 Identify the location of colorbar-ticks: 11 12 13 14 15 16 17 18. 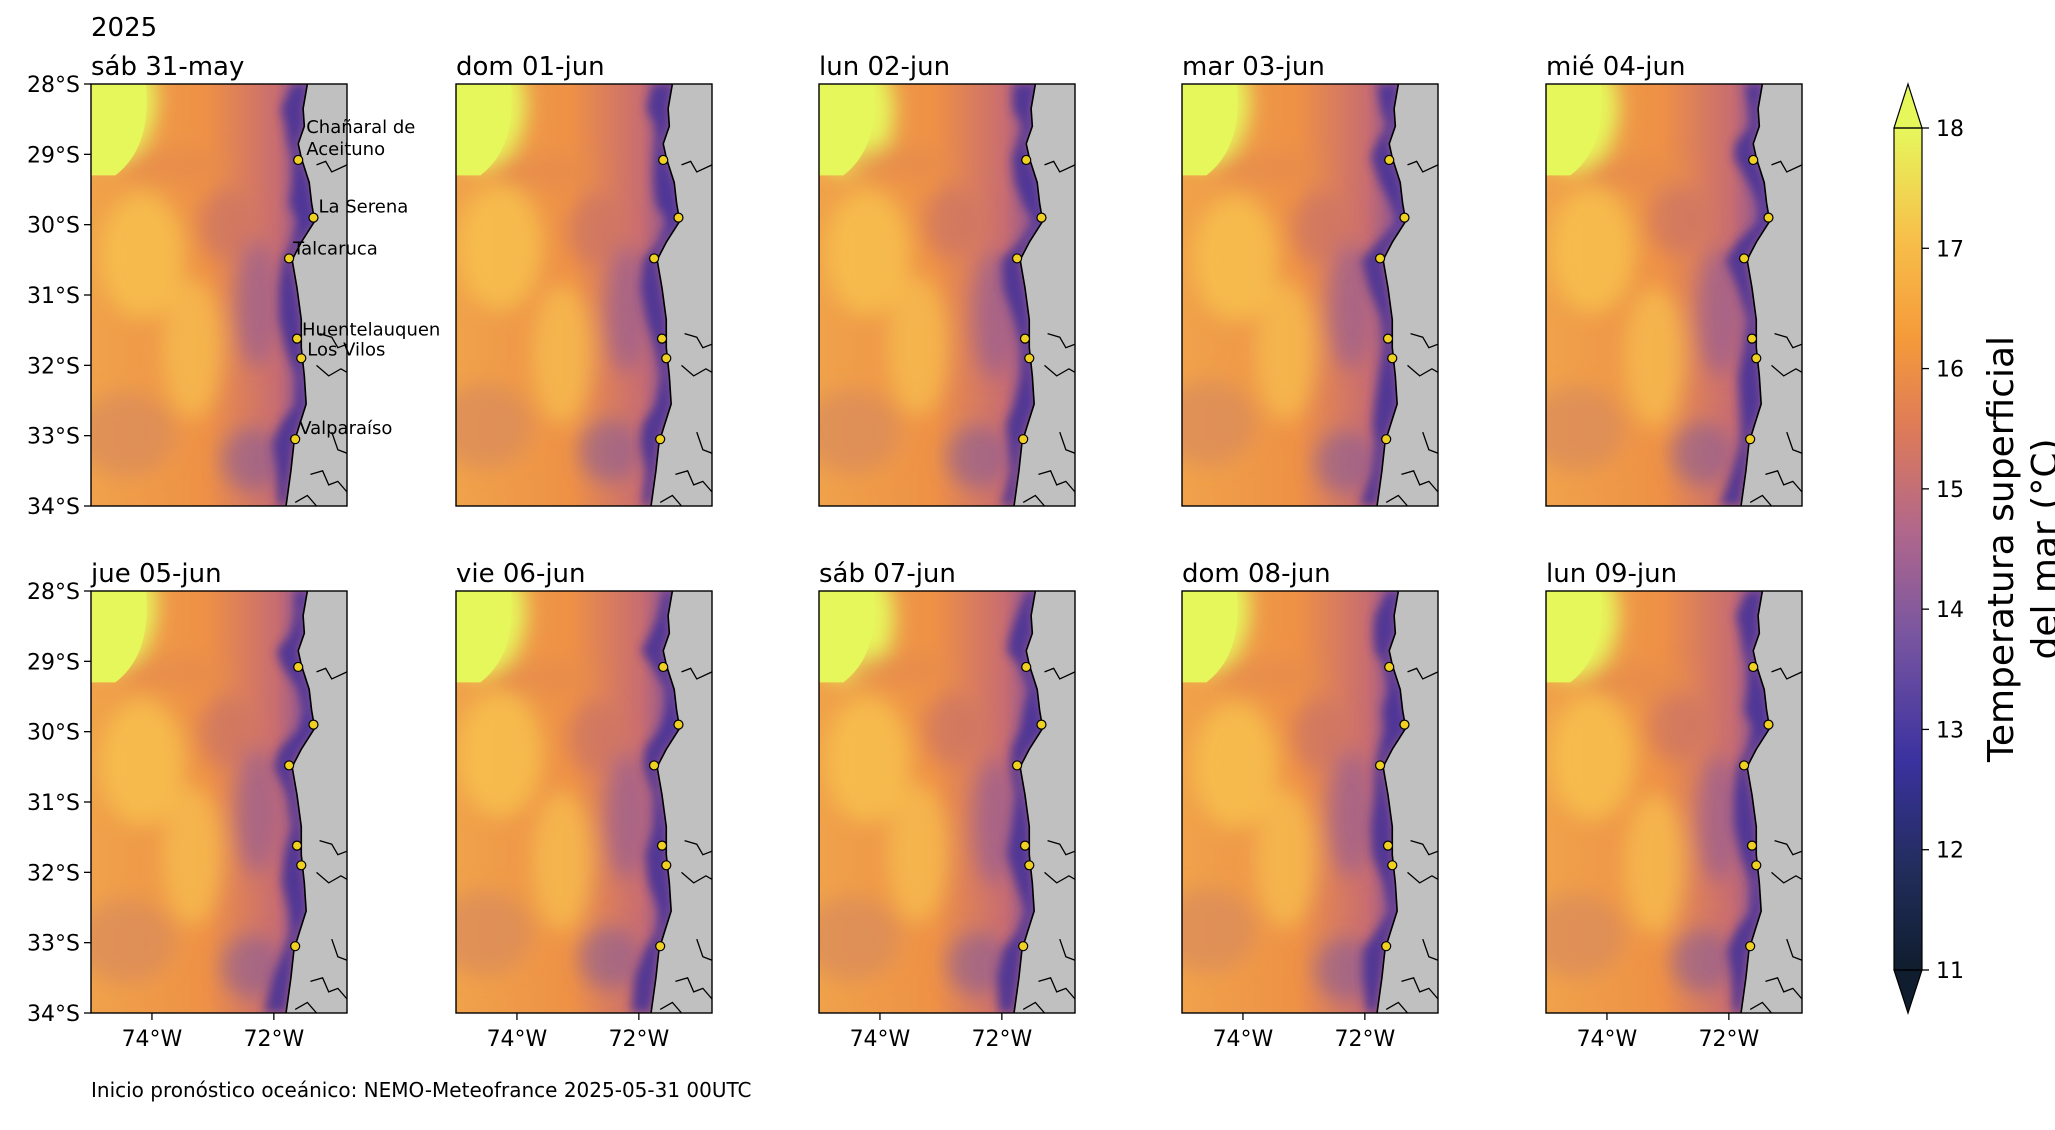
(1943, 550).